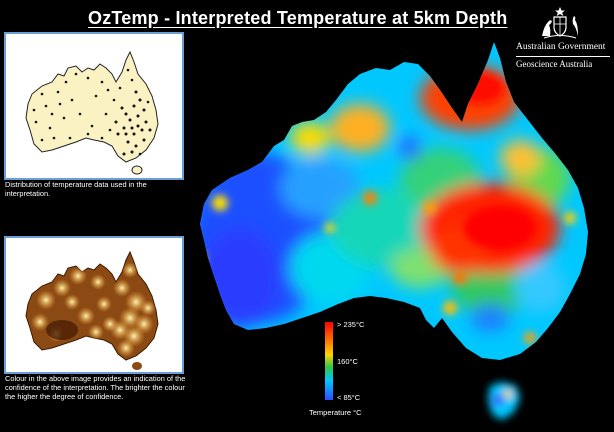 The image size is (614, 432). Describe the element at coordinates (335, 412) in the screenshot. I see `legend-title: Temperature °C` at that location.